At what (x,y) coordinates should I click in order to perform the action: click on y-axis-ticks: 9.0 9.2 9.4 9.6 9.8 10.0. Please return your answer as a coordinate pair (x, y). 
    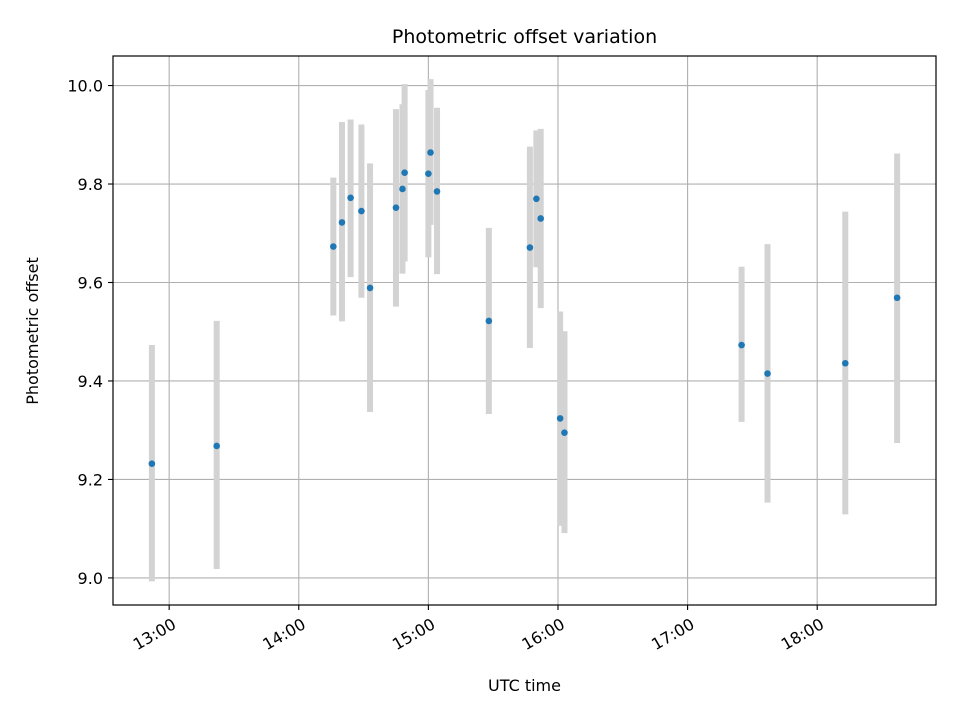
    Looking at the image, I should click on (90, 332).